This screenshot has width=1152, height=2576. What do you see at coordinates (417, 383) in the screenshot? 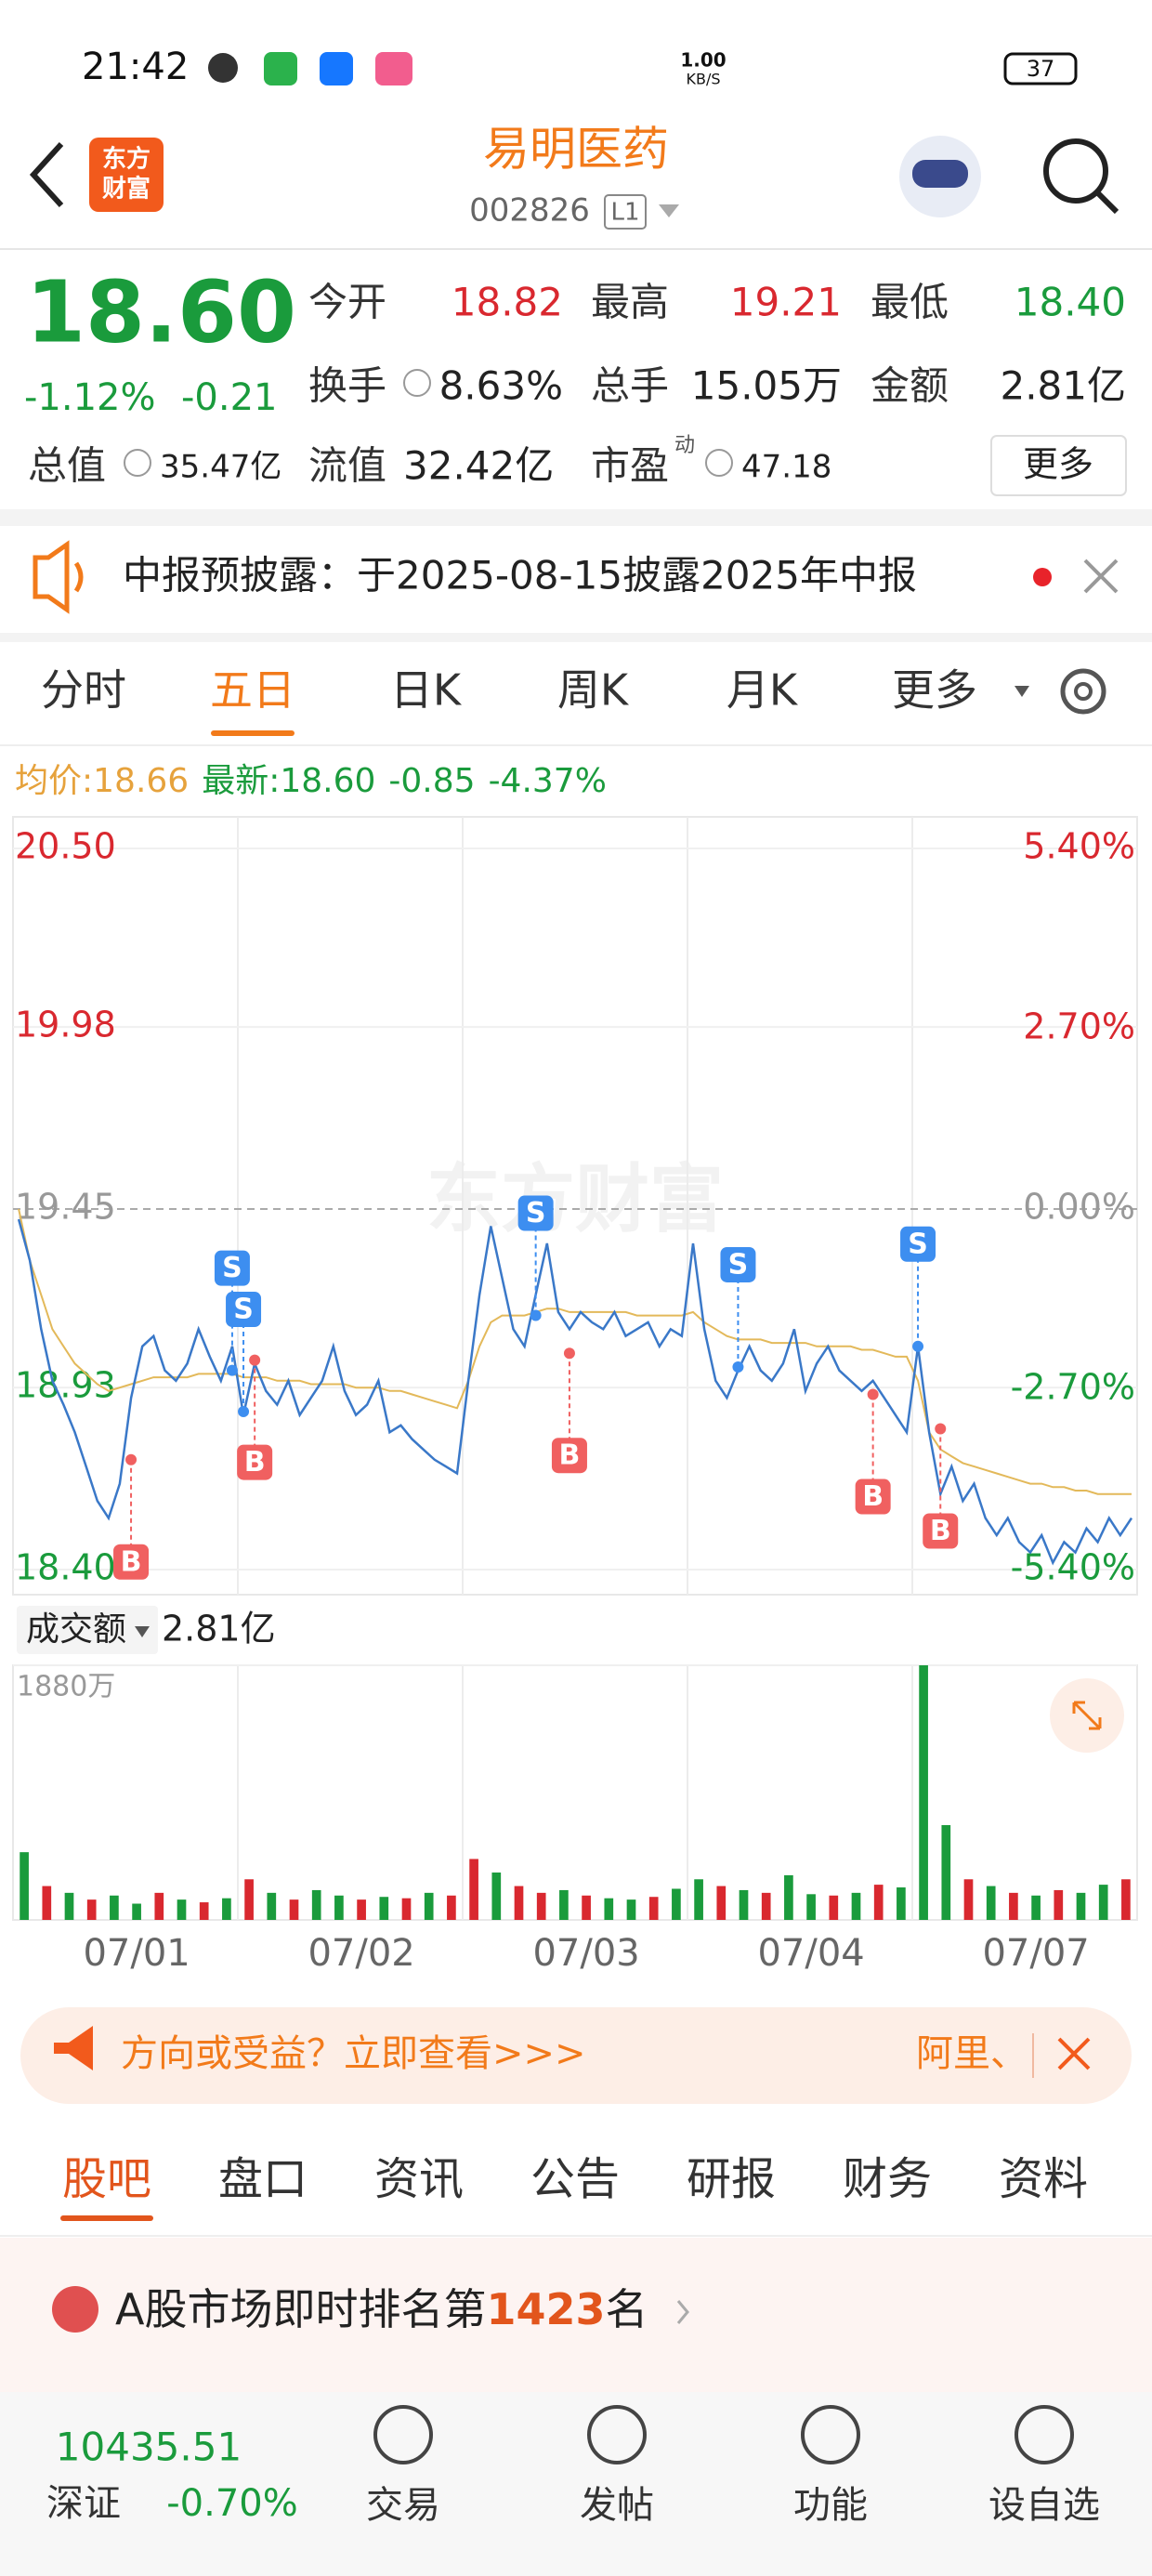
I see `info-icon` at bounding box center [417, 383].